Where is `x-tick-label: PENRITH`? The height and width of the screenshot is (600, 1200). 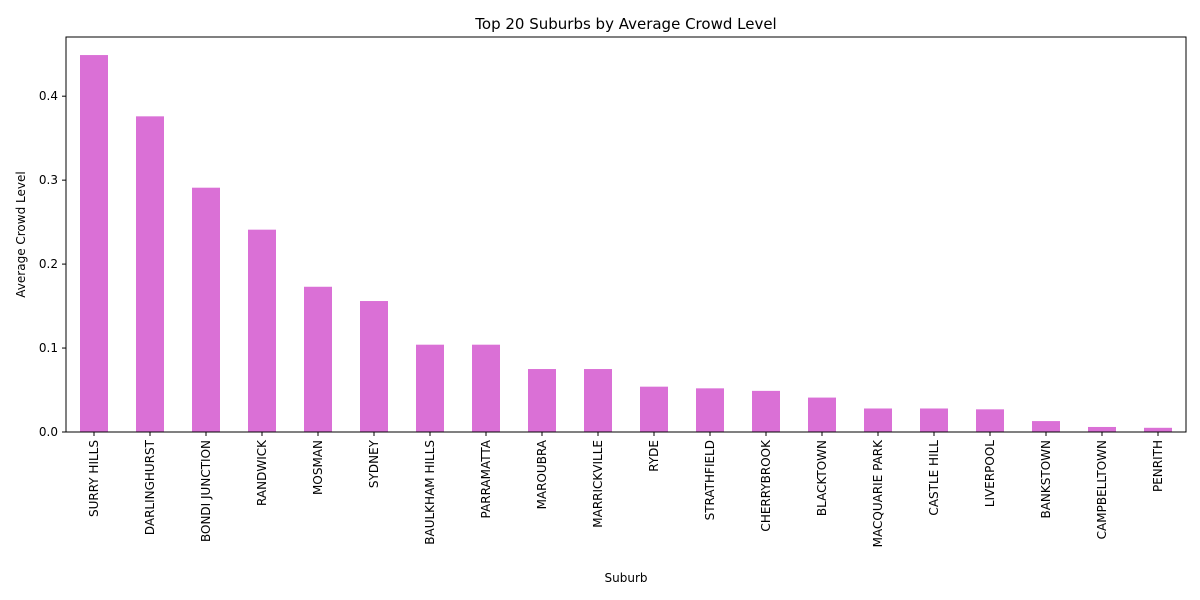
x-tick-label: PENRITH is located at coordinates (1158, 466).